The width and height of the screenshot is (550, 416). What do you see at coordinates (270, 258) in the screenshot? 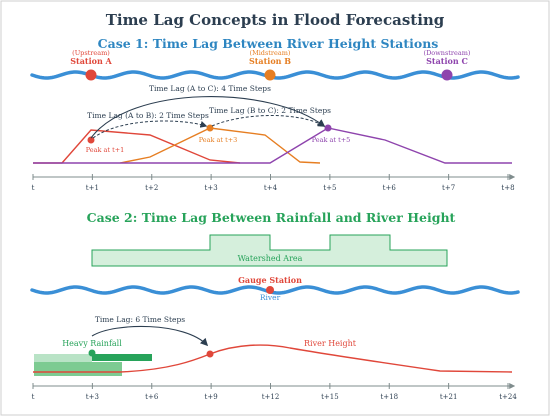
I see `watershed-label: Watershed Area` at bounding box center [270, 258].